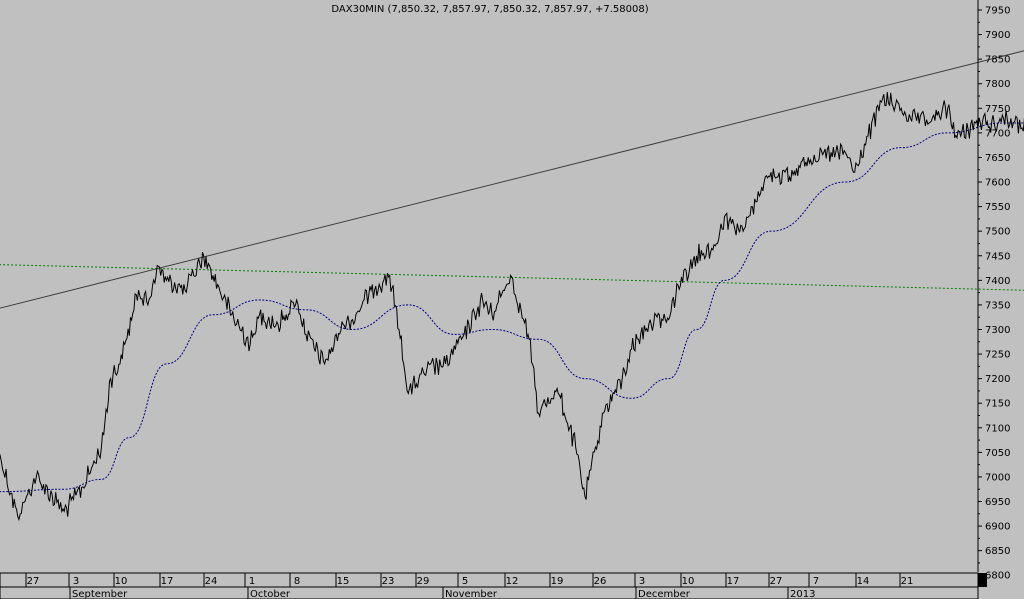 This screenshot has height=599, width=1024. What do you see at coordinates (442, 593) in the screenshot?
I see `x-axis-months: September October November December 2013` at bounding box center [442, 593].